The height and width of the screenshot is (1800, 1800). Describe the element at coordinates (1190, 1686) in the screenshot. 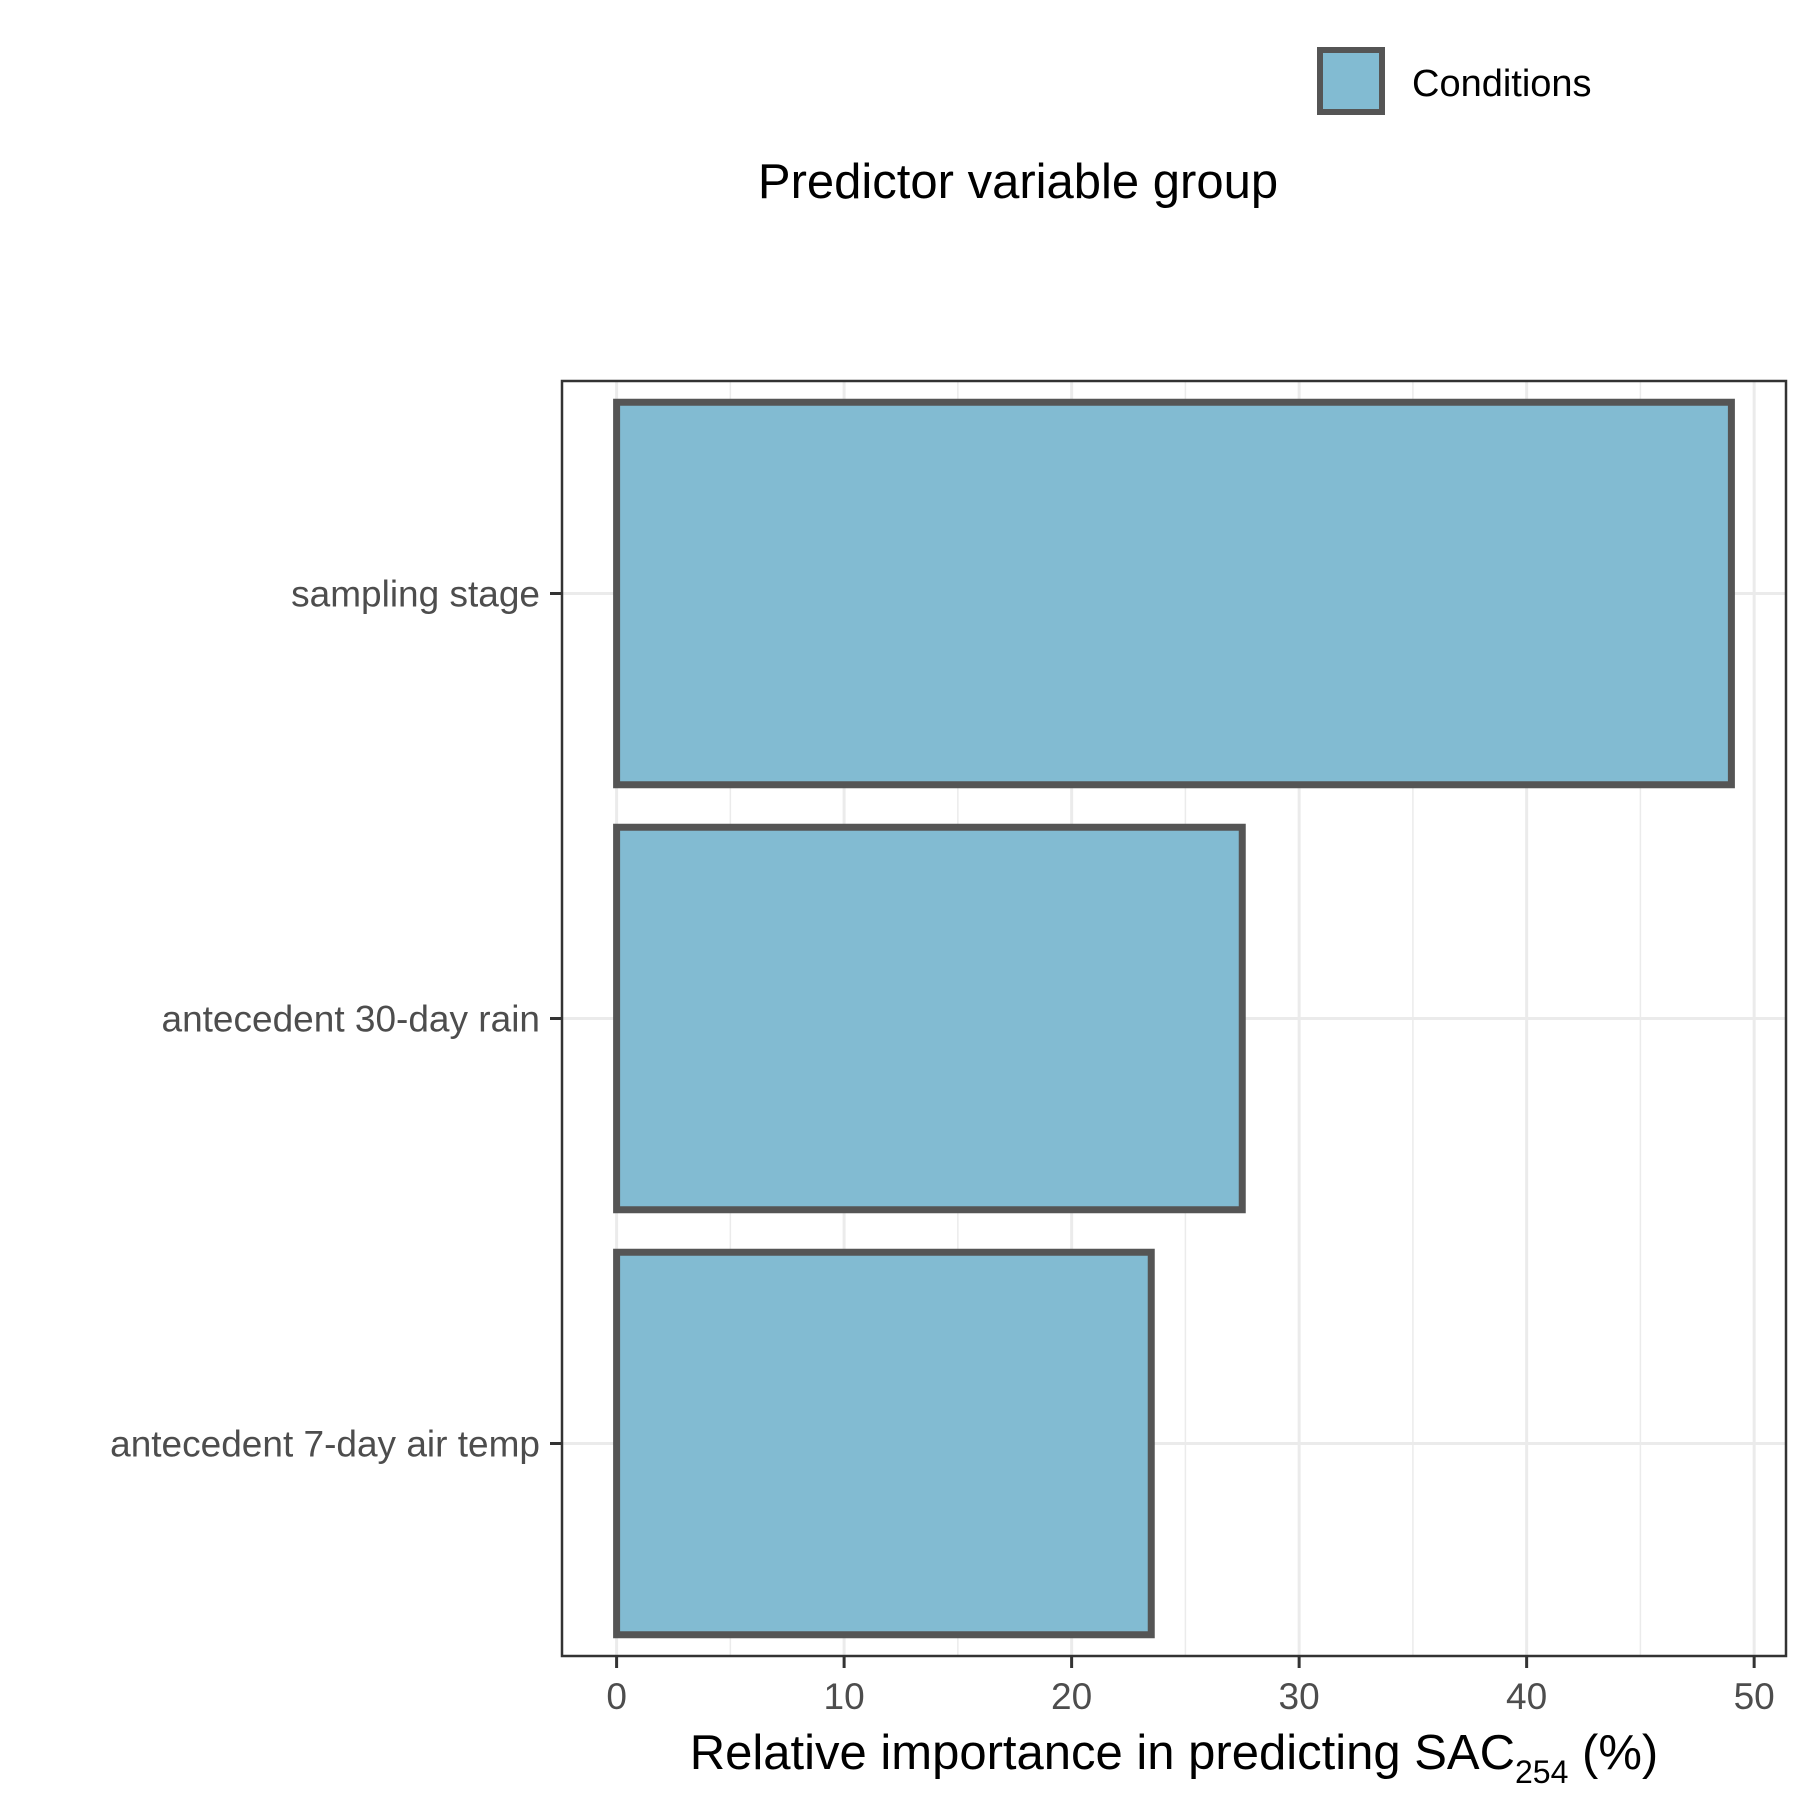

I see `x-axis: 0 10 20 30 40 50` at that location.